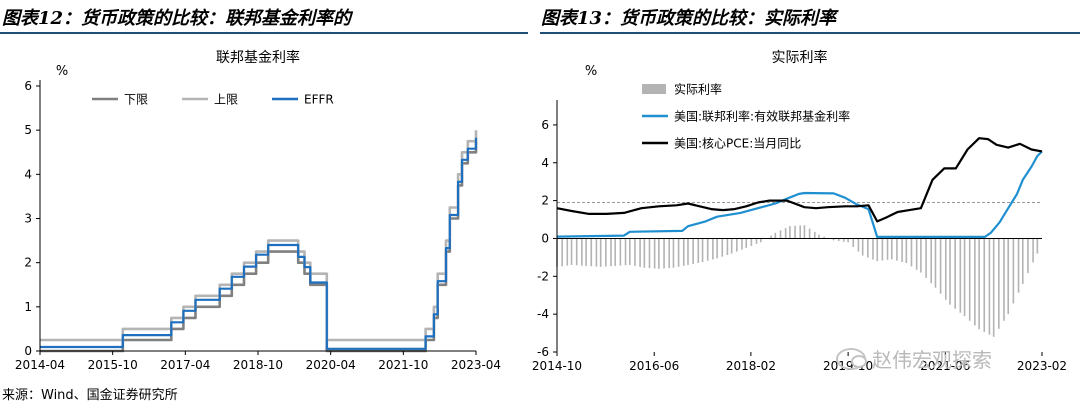  What do you see at coordinates (258, 57) in the screenshot?
I see `chart-title: 联邦基金利率` at bounding box center [258, 57].